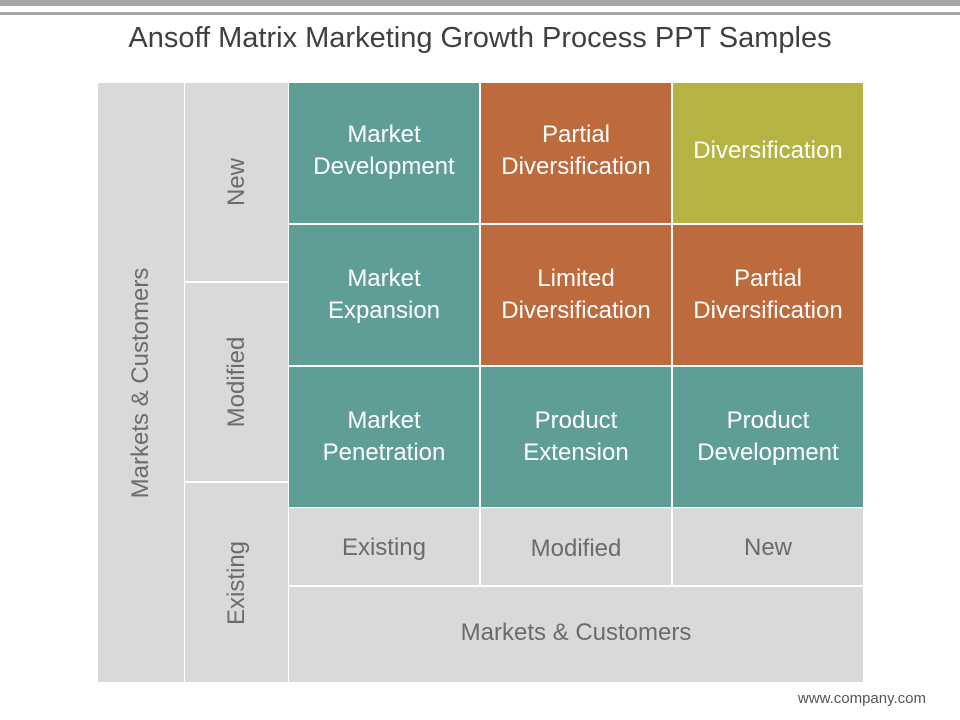 This screenshot has height=720, width=960. I want to click on row-label-existing: Existing, so click(236, 582).